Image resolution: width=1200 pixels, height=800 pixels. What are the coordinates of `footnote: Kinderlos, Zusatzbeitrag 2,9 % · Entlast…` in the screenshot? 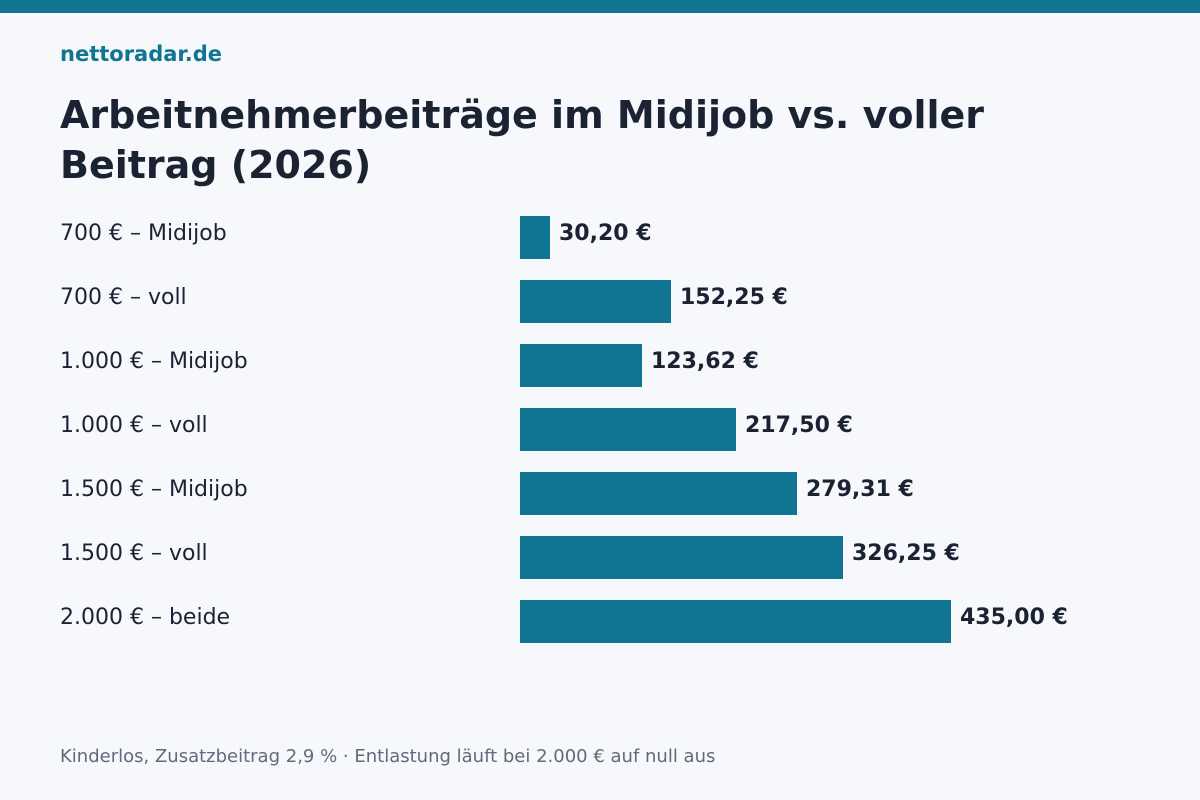 It's located at (388, 756).